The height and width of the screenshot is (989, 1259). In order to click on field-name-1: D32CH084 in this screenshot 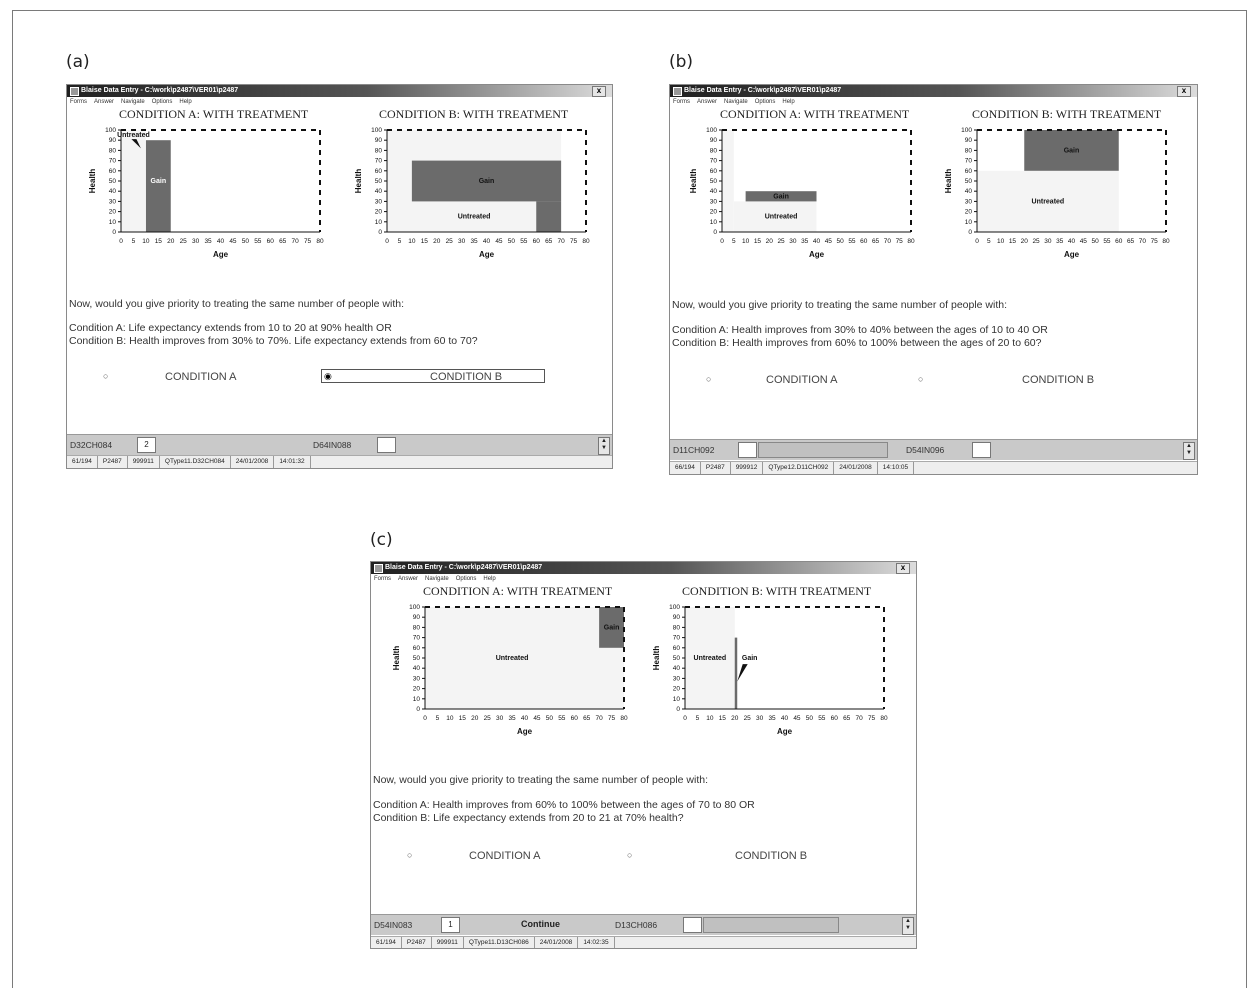, I will do `click(91, 445)`.